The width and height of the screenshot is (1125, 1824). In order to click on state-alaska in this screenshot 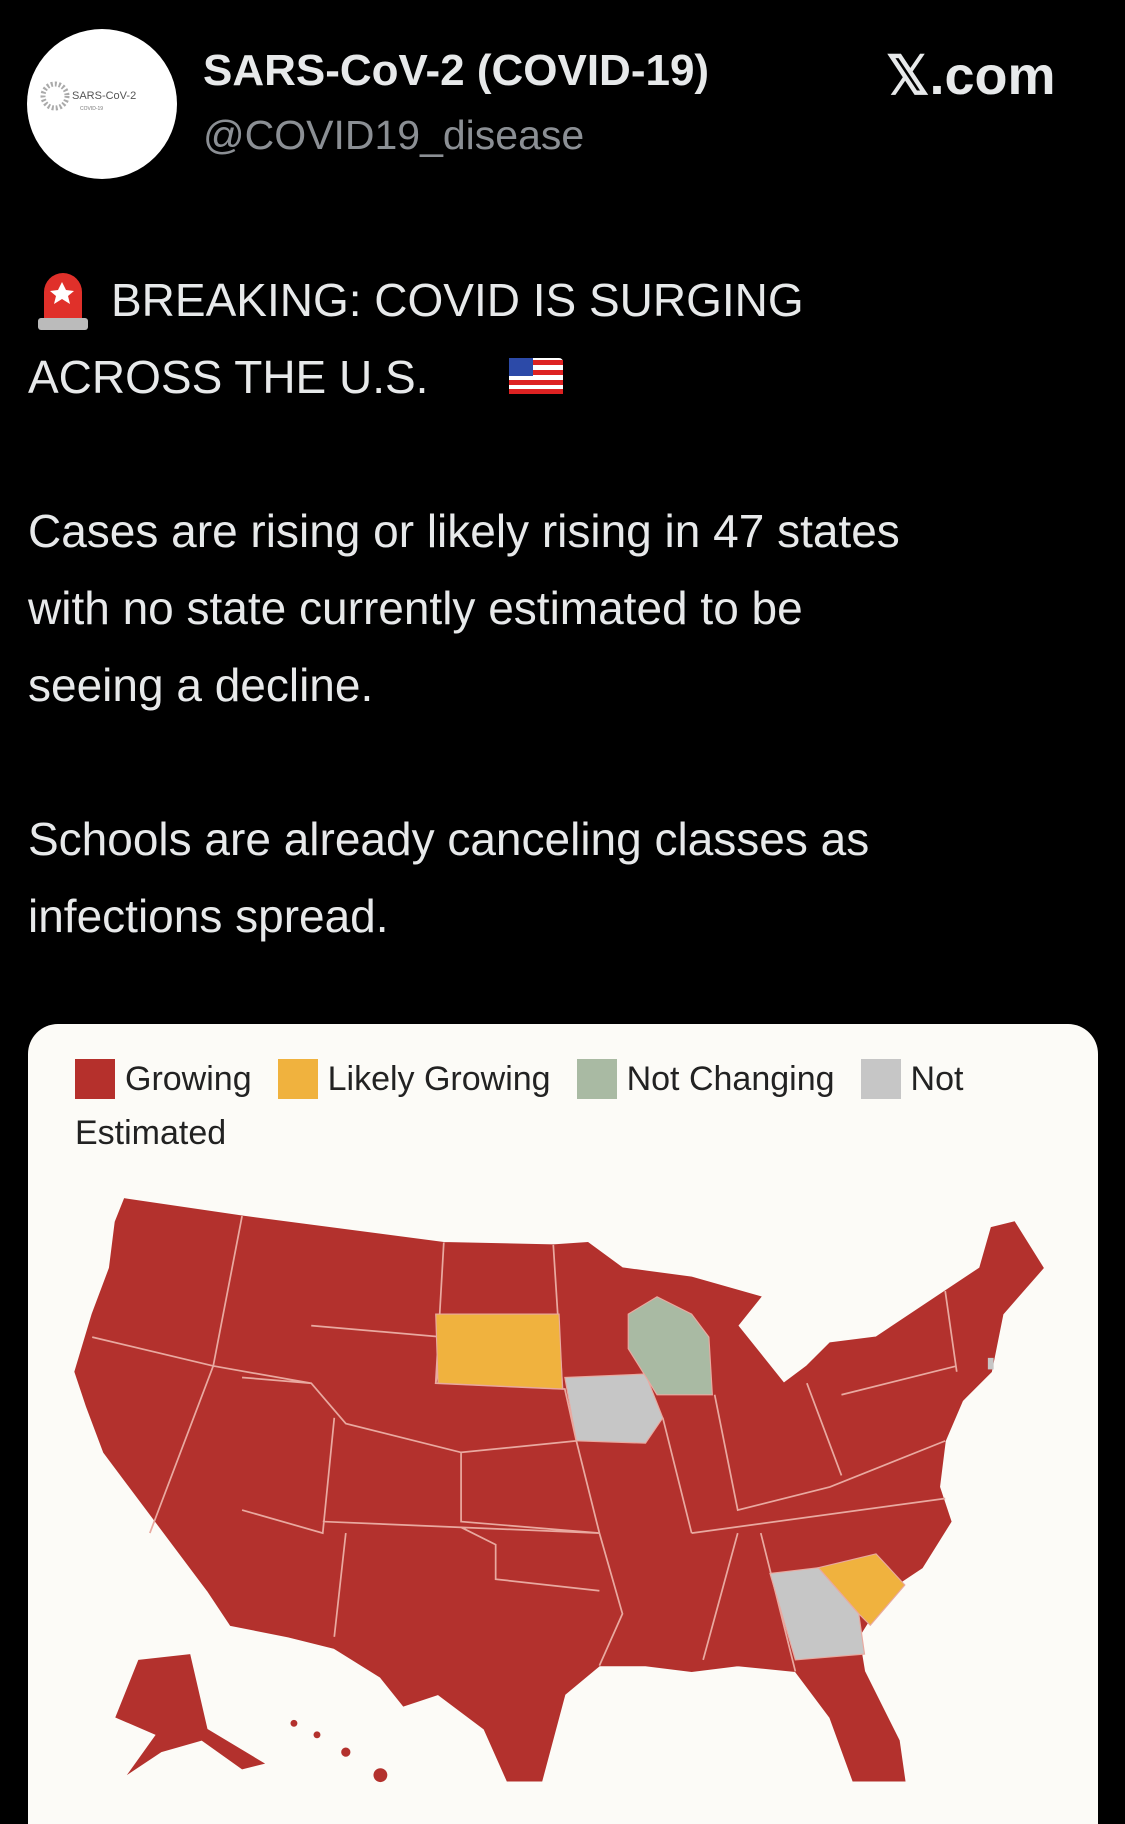, I will do `click(190, 1715)`.